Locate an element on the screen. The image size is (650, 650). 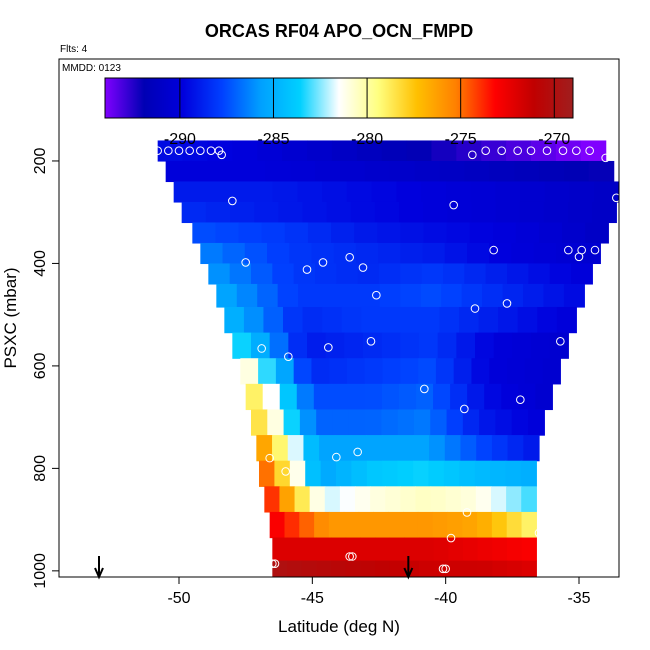
colorbar-tick-label: -270 is located at coordinates (554, 139).